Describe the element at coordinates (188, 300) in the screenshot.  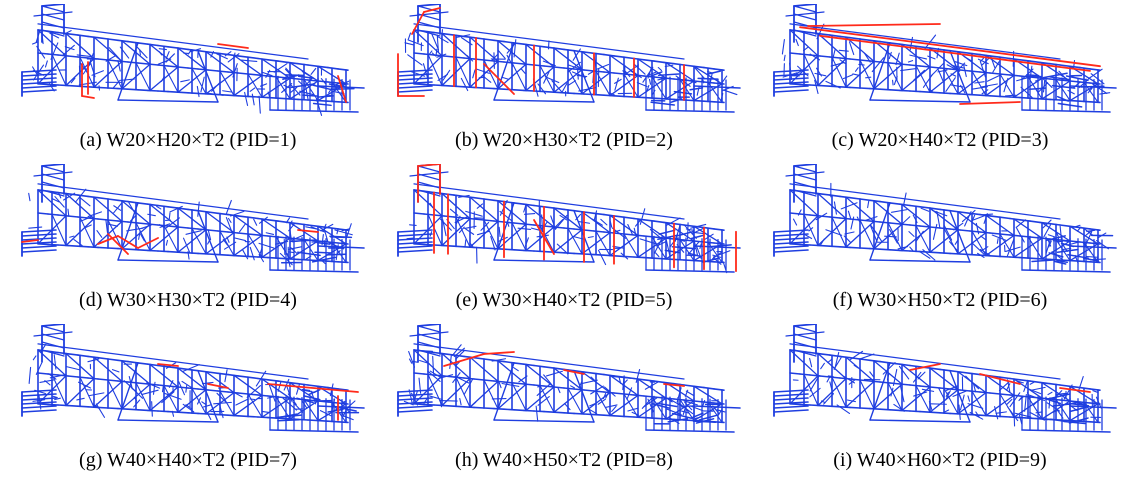
I see `caption-d: (d) W30×H30×T2 (PID=4)` at that location.